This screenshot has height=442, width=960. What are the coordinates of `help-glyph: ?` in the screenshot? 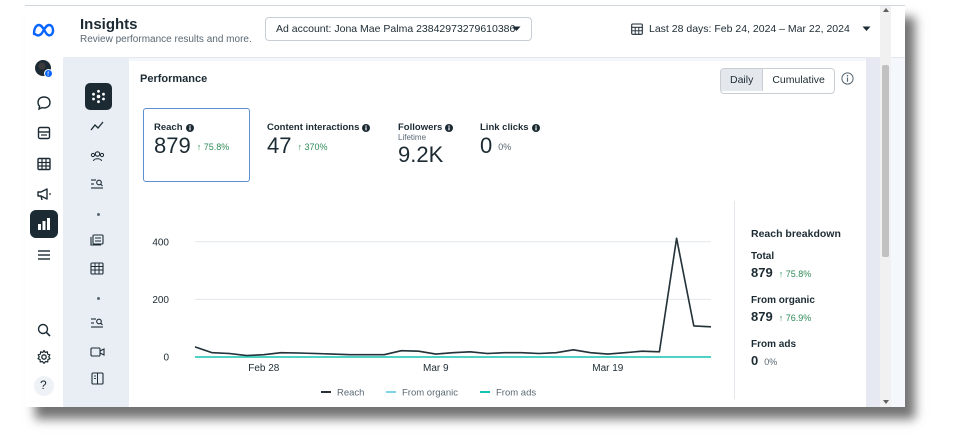 It's located at (43, 385).